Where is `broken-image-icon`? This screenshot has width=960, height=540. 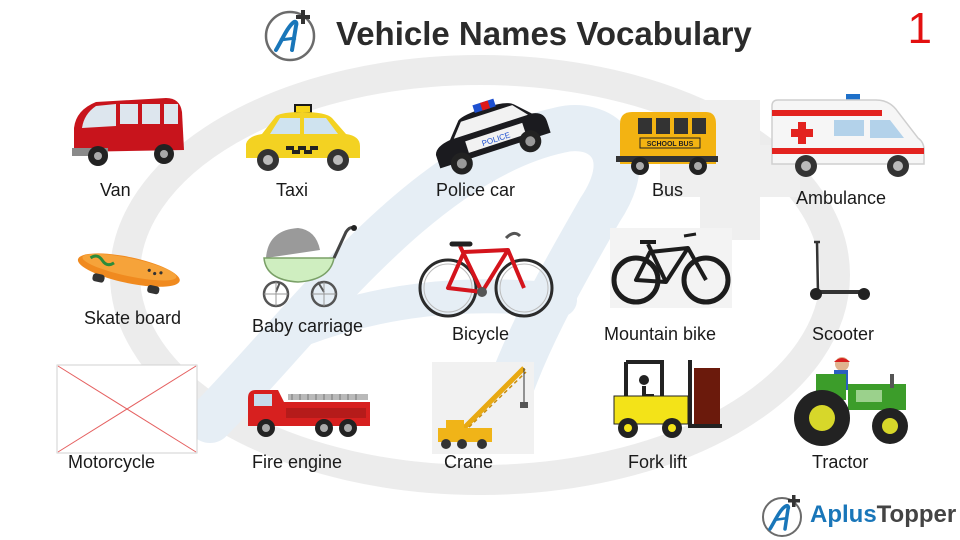
broken-image-icon is located at coordinates (127, 409).